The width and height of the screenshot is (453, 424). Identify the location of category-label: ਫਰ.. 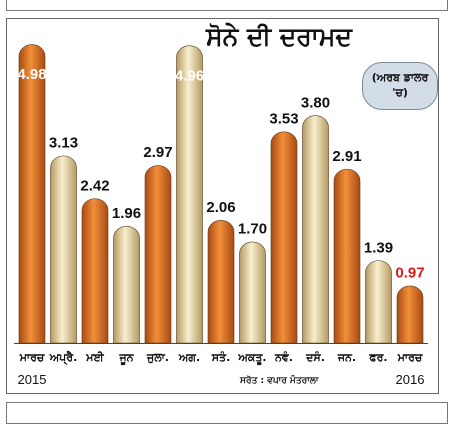
(377, 357).